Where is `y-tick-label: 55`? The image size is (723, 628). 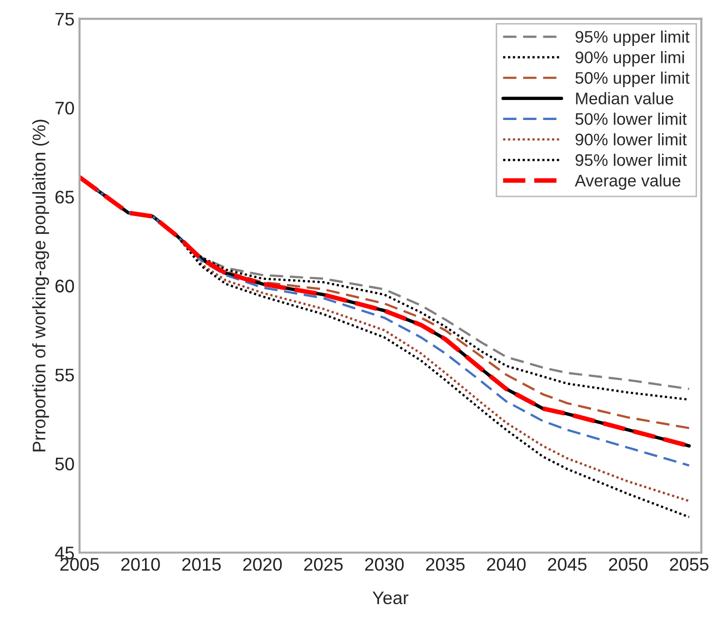
y-tick-label: 55 is located at coordinates (64, 375).